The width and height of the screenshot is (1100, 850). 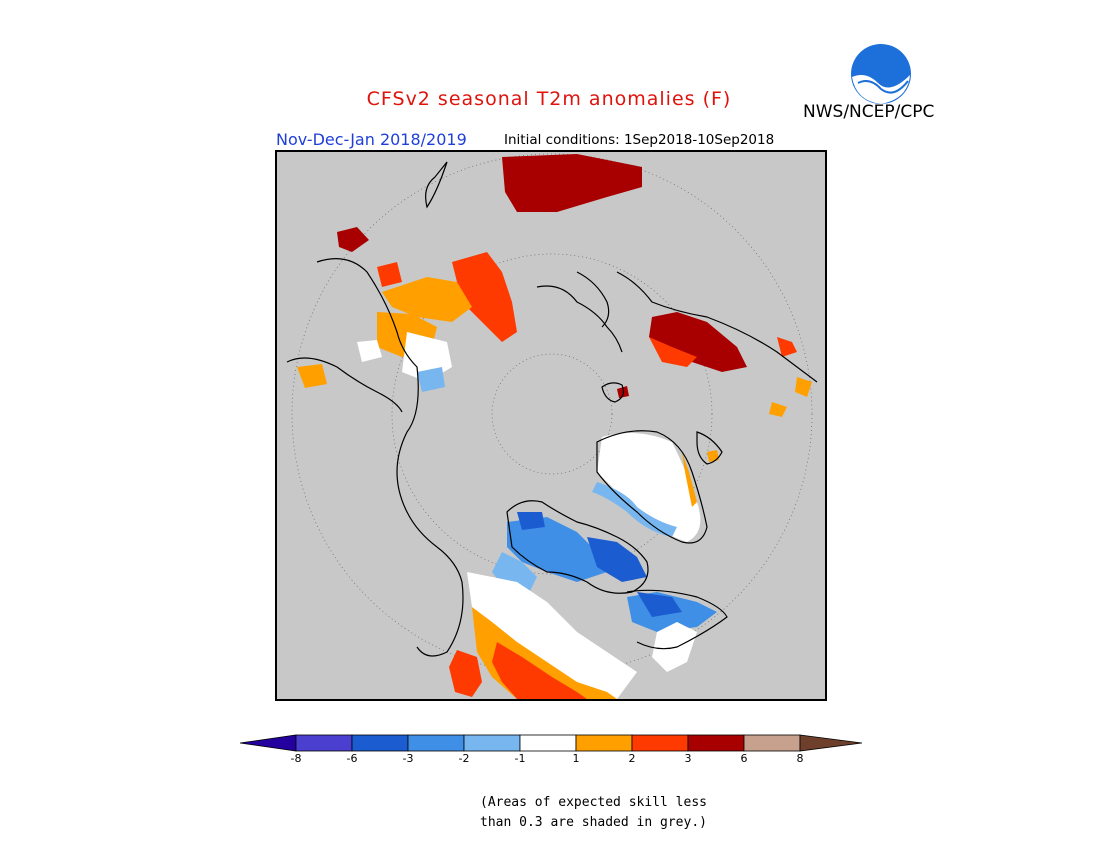 What do you see at coordinates (881, 74) in the screenshot?
I see `noaa-logo` at bounding box center [881, 74].